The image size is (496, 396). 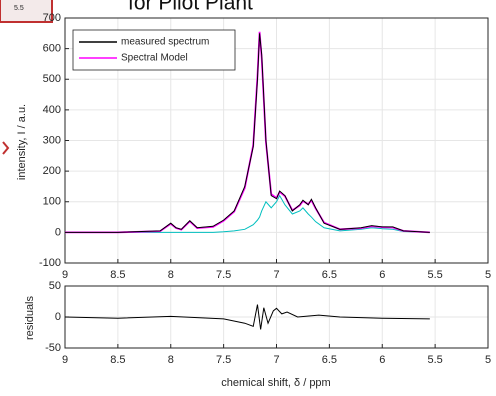 I want to click on legend-label: measured spectrum, so click(x=165, y=42).